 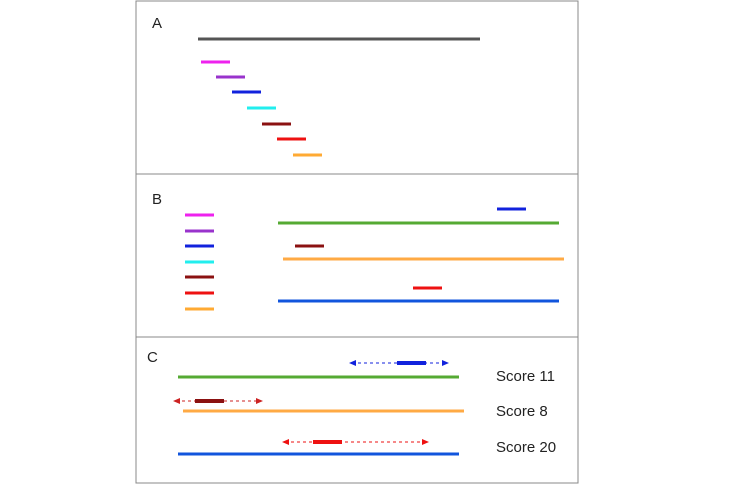 I want to click on panel-c-label: C, so click(x=152, y=357).